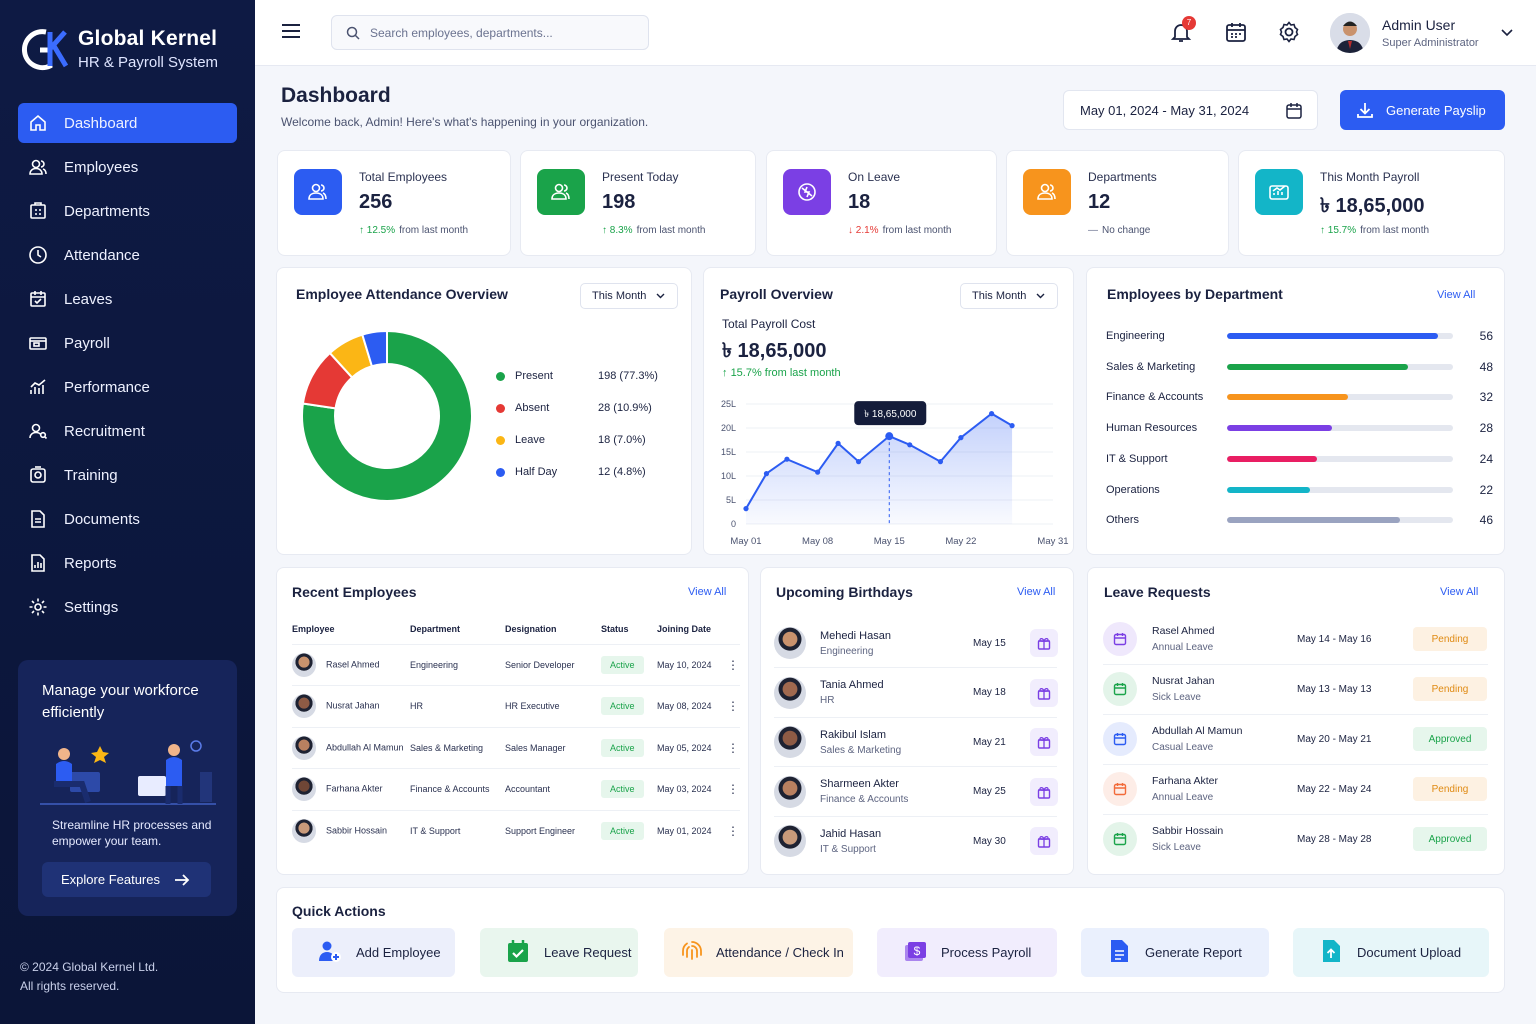 The width and height of the screenshot is (1536, 1024). What do you see at coordinates (127, 167) in the screenshot?
I see `sidebar-item-employees: Employees` at bounding box center [127, 167].